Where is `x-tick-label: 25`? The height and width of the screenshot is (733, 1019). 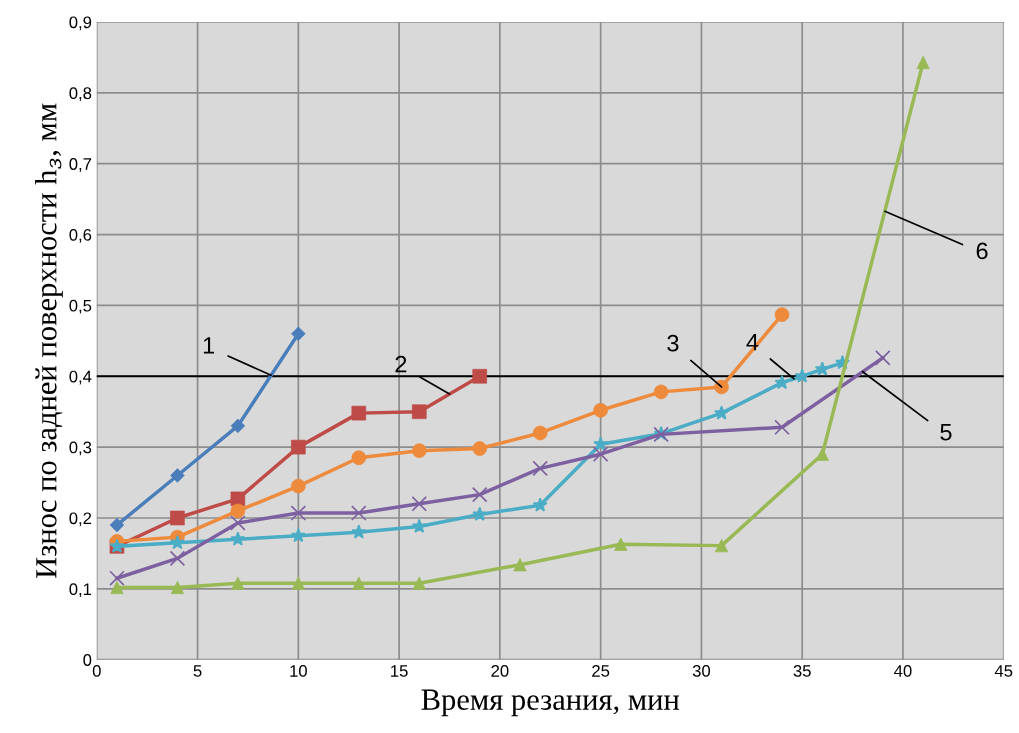
x-tick-label: 25 is located at coordinates (601, 671).